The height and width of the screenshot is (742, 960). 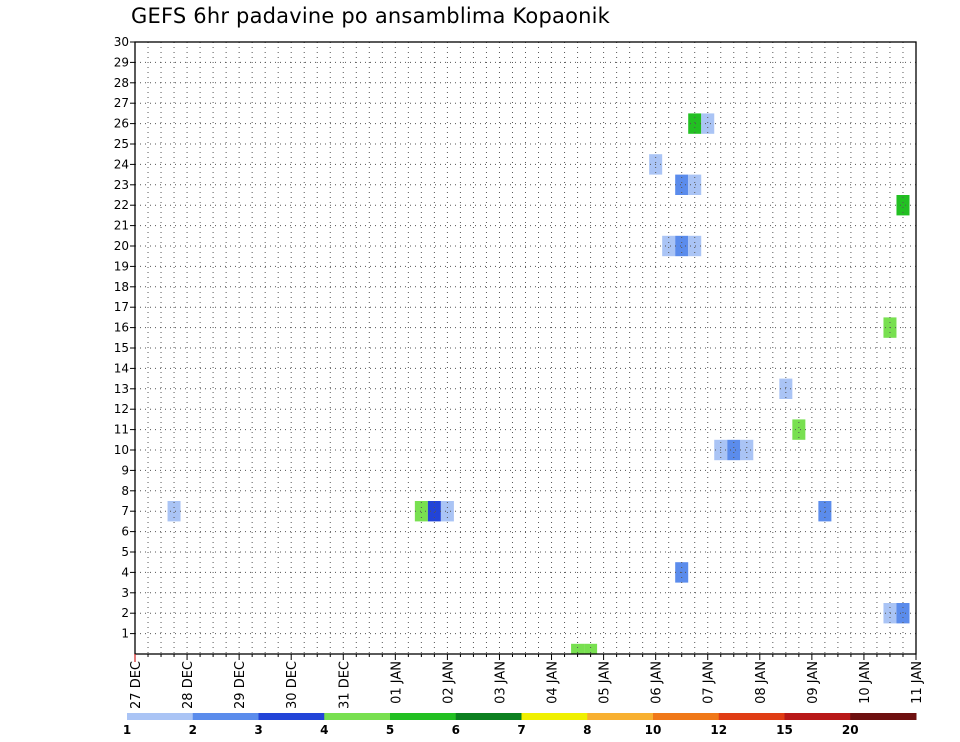 What do you see at coordinates (371, 16) in the screenshot?
I see `chart-title: GEFS 6hr padavine po ansamblima Kopaonik` at bounding box center [371, 16].